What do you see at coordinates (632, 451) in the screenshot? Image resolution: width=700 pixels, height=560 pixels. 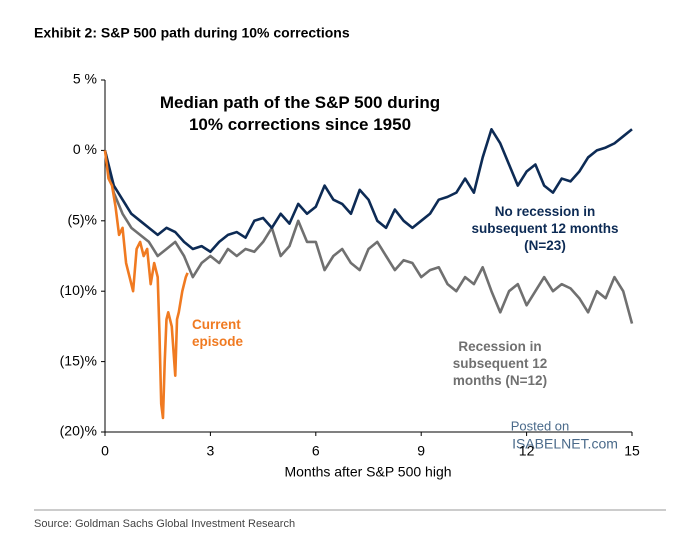 I see `x-tick-label: 15` at bounding box center [632, 451].